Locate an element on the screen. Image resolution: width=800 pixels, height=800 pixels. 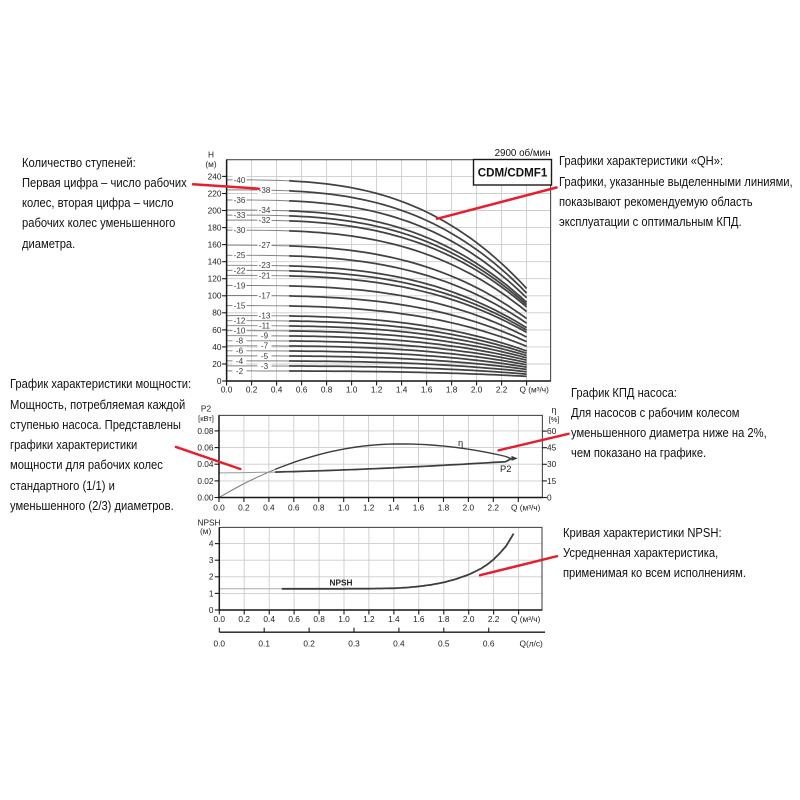
svg-text: -23 is located at coordinates (265, 265).